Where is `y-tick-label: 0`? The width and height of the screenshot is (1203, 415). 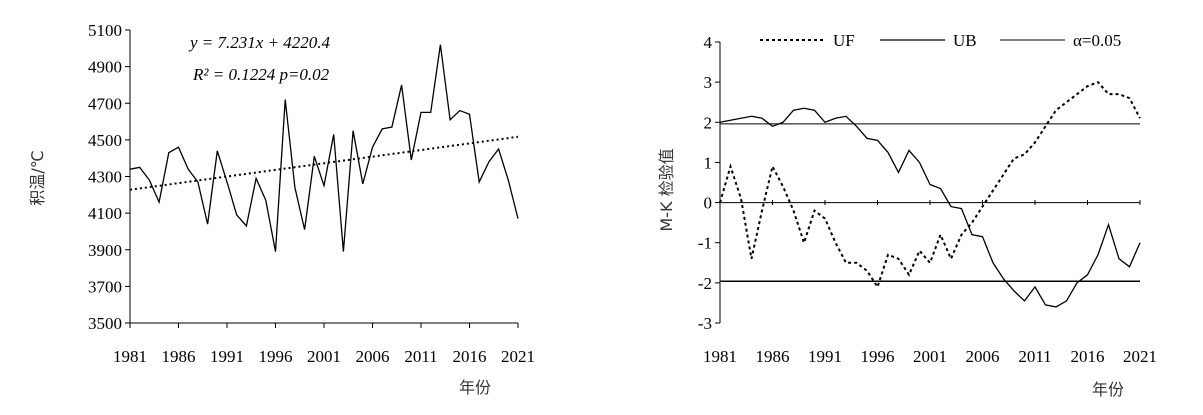
y-tick-label: 0 is located at coordinates (708, 203).